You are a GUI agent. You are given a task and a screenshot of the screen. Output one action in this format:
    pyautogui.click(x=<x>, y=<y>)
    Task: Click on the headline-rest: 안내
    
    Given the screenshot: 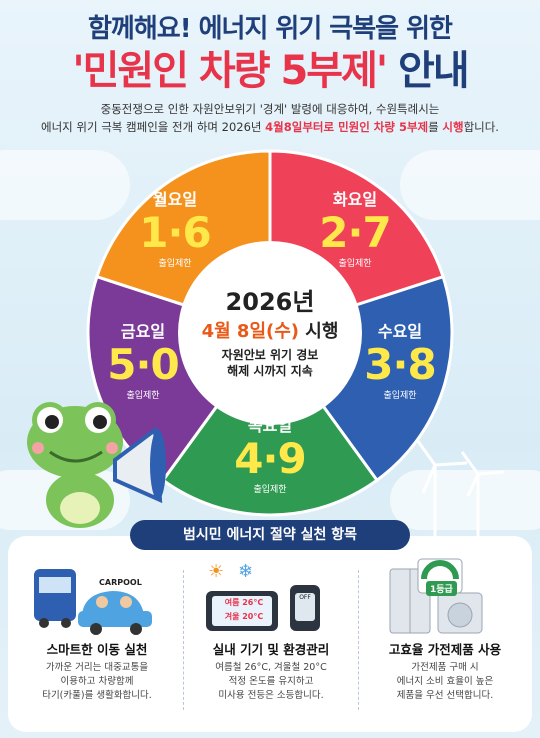 What is the action you would take?
    pyautogui.click(x=428, y=71)
    